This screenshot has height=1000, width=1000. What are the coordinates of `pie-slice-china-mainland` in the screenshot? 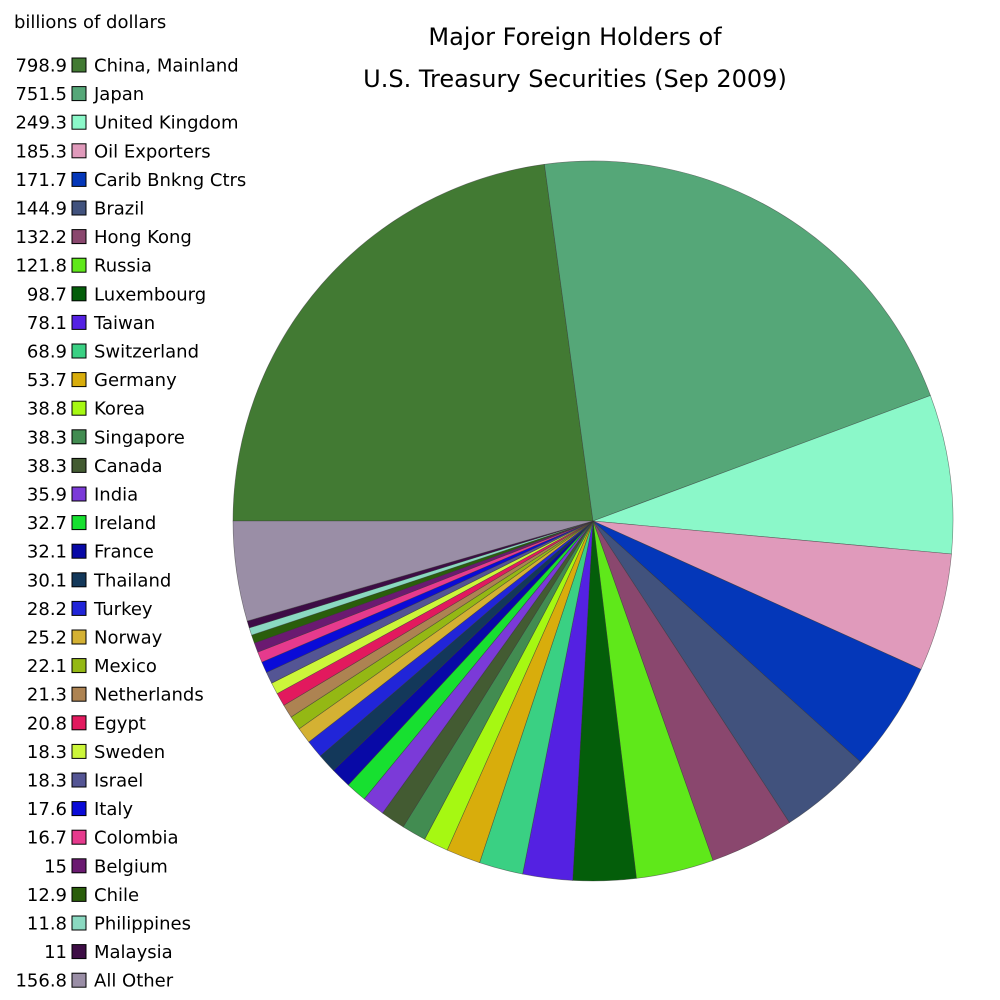 It's located at (413, 342).